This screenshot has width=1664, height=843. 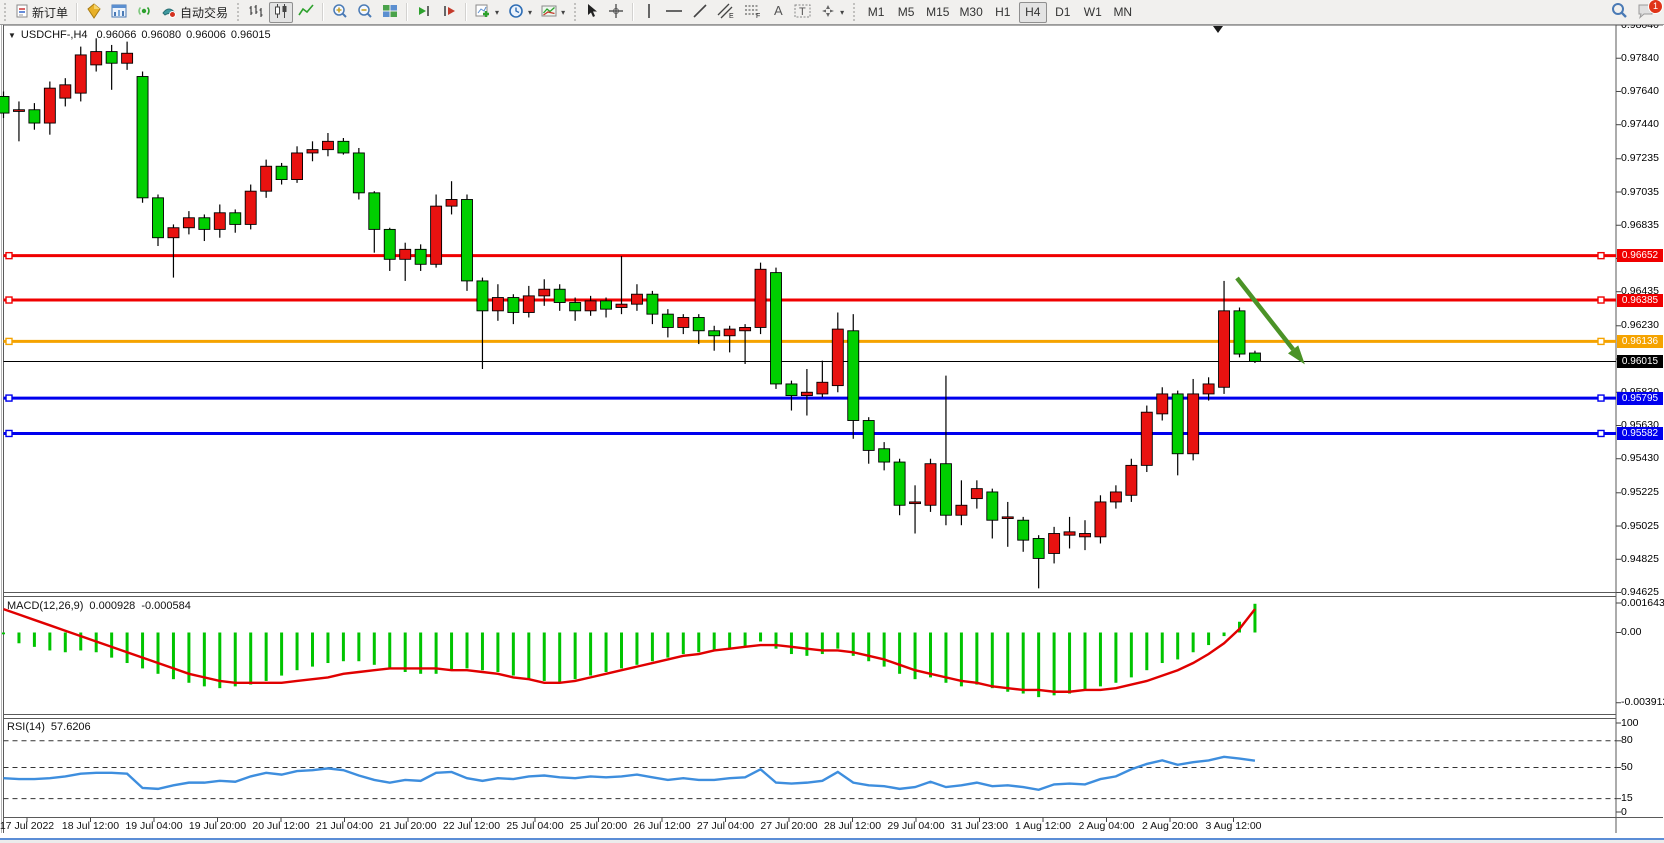 What do you see at coordinates (832, 12) in the screenshot?
I see `arrows-button: ▾` at bounding box center [832, 12].